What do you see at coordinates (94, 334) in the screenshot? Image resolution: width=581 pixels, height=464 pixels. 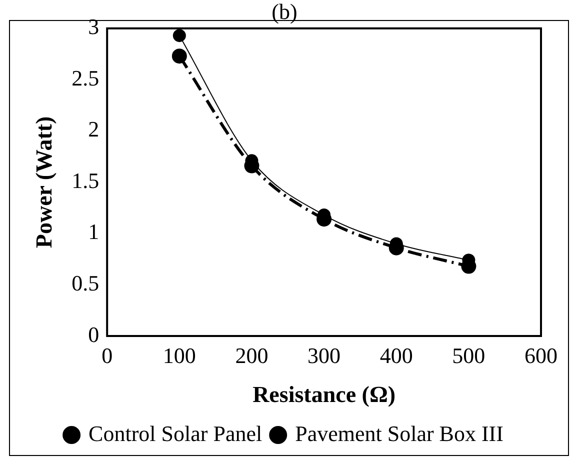 I see `y-tick-label: 0` at bounding box center [94, 334].